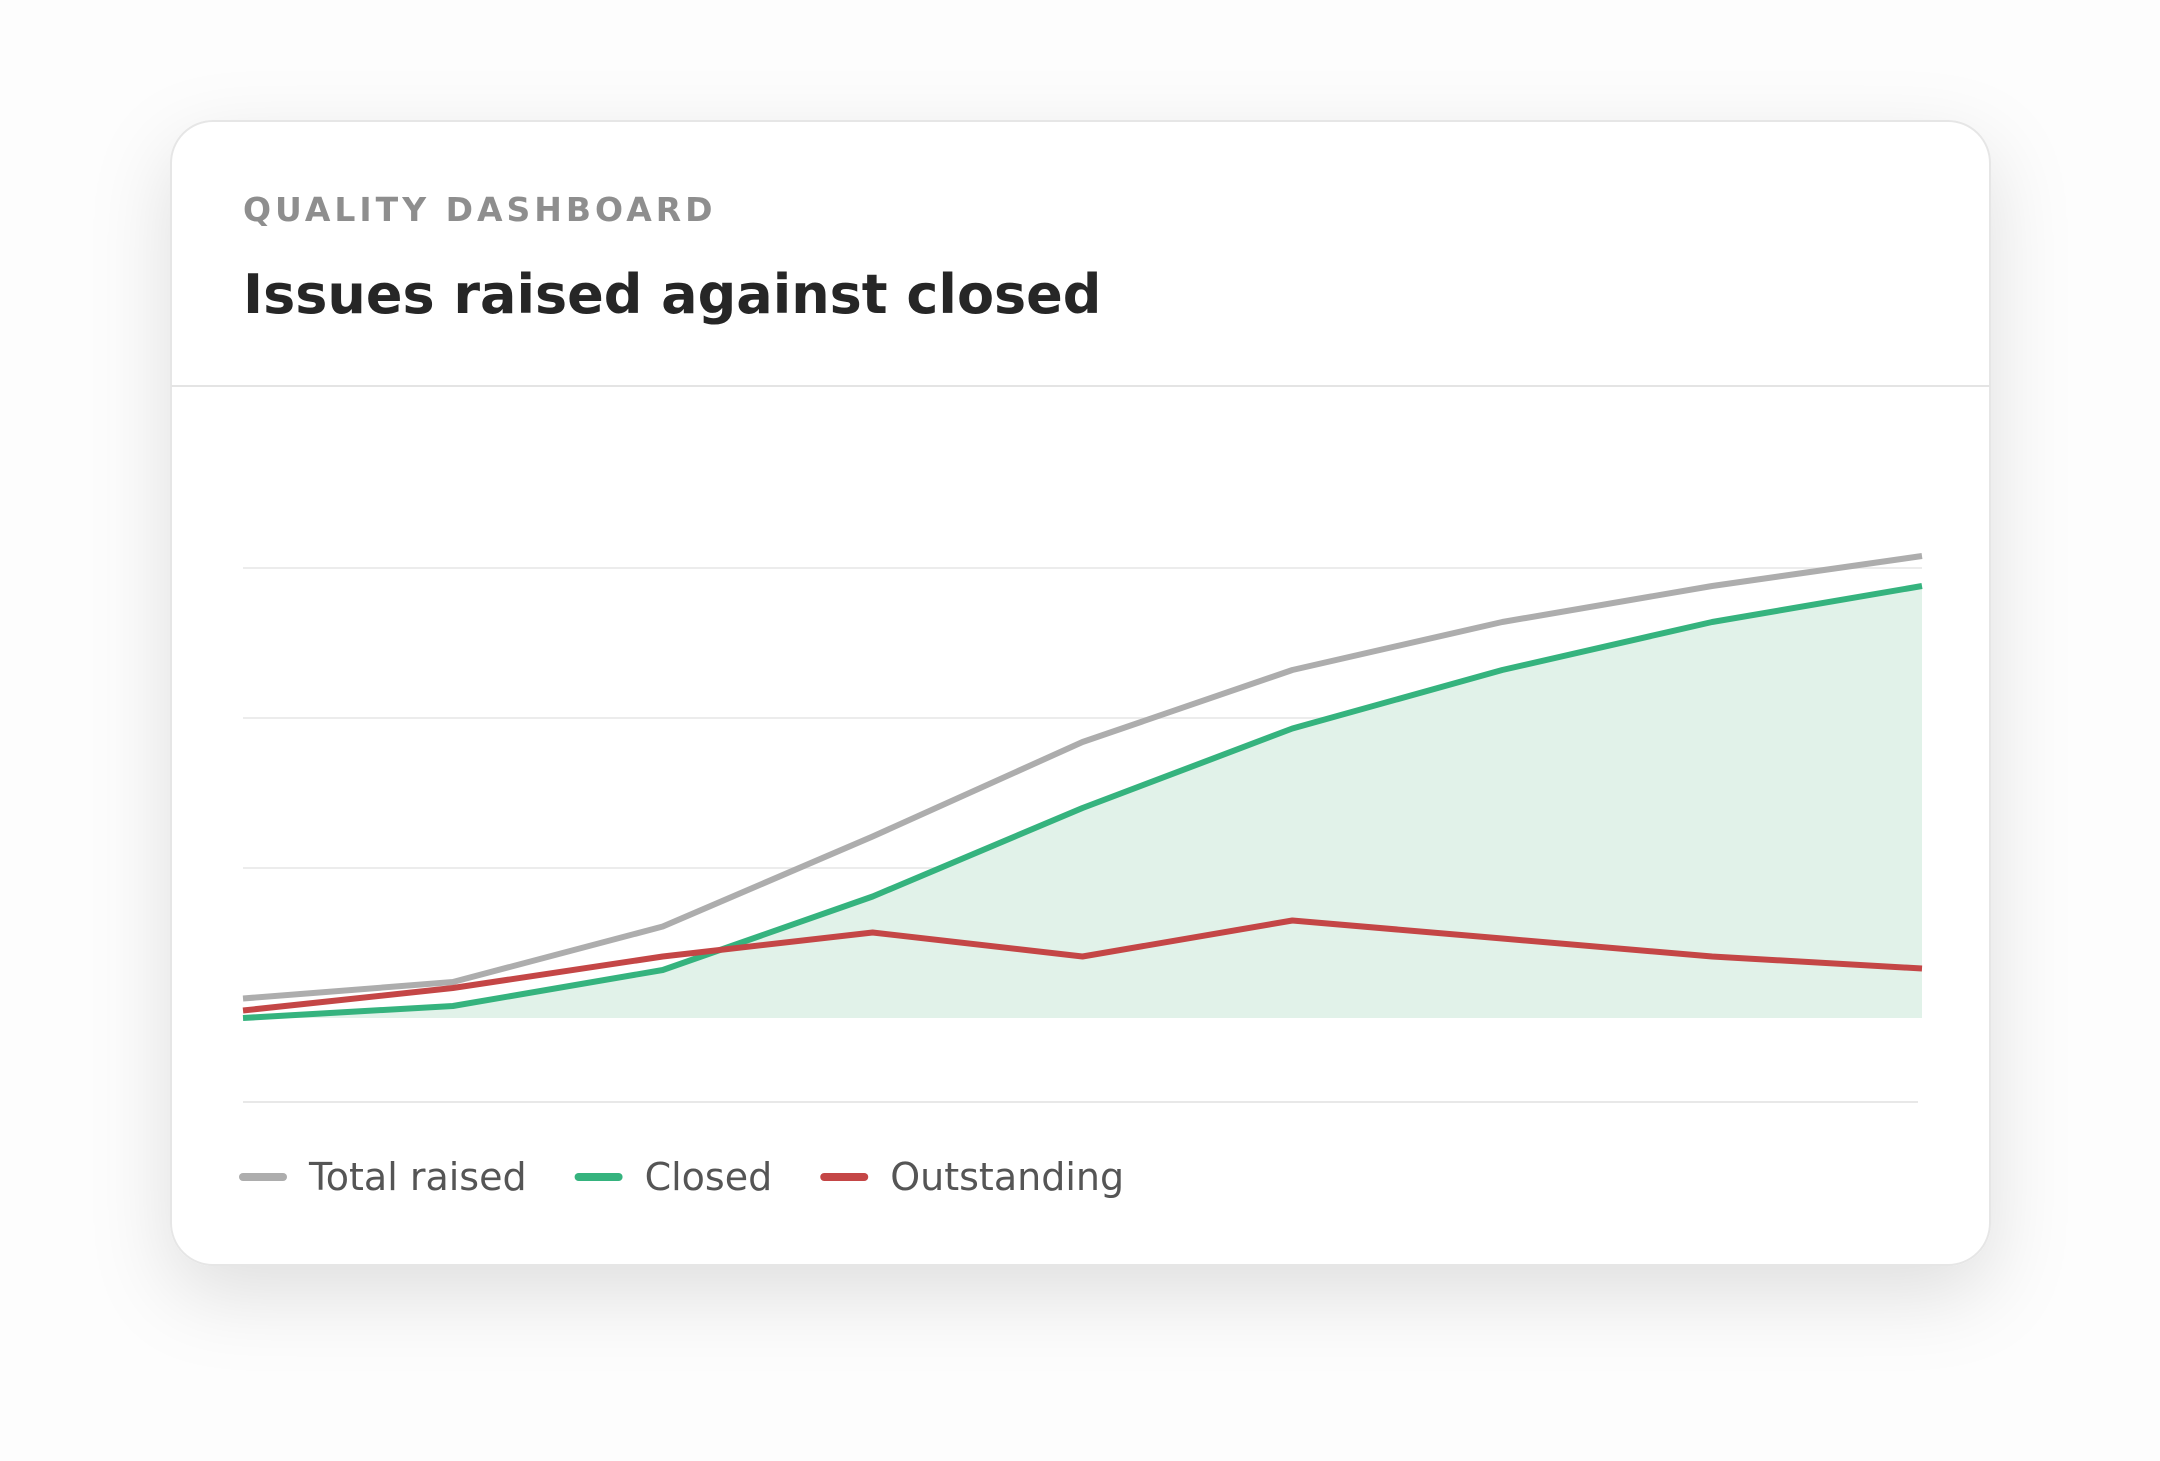 The width and height of the screenshot is (2160, 1461). Describe the element at coordinates (1007, 1177) in the screenshot. I see `legend-label: Outstanding` at that location.